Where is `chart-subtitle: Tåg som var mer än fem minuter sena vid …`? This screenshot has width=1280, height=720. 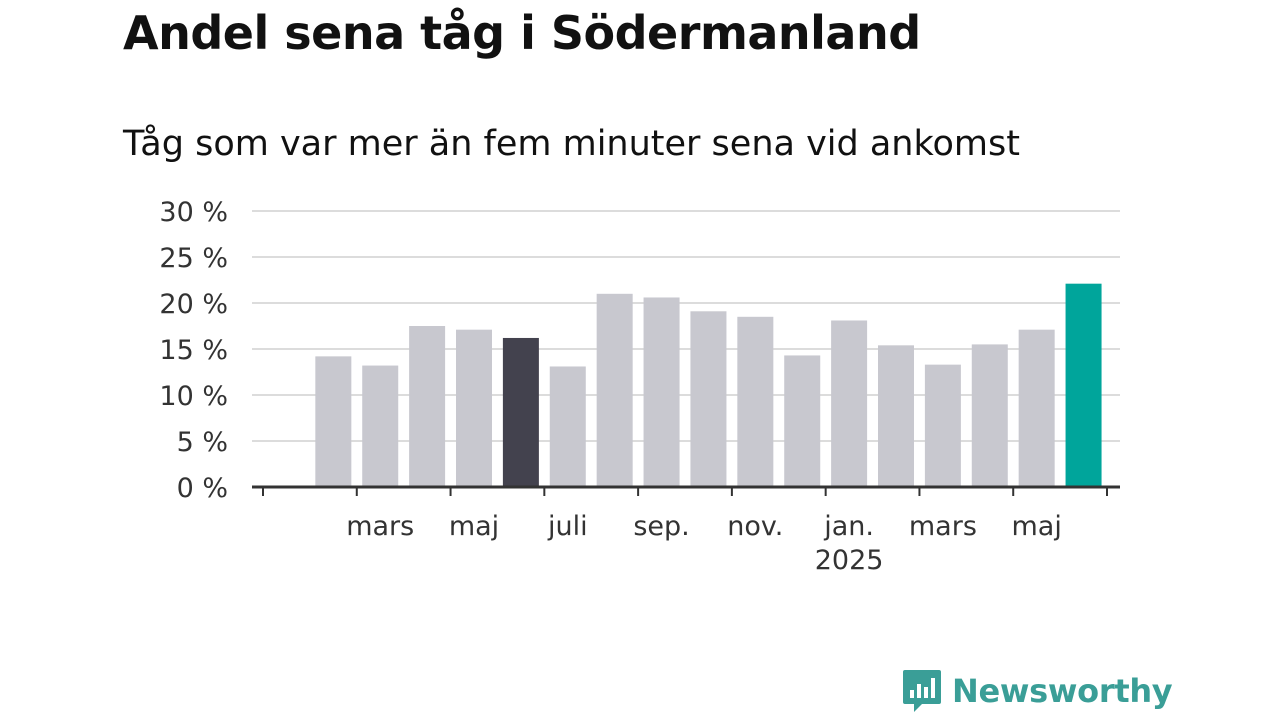 chart-subtitle: Tåg som var mer än fem minuter sena vid … is located at coordinates (571, 144).